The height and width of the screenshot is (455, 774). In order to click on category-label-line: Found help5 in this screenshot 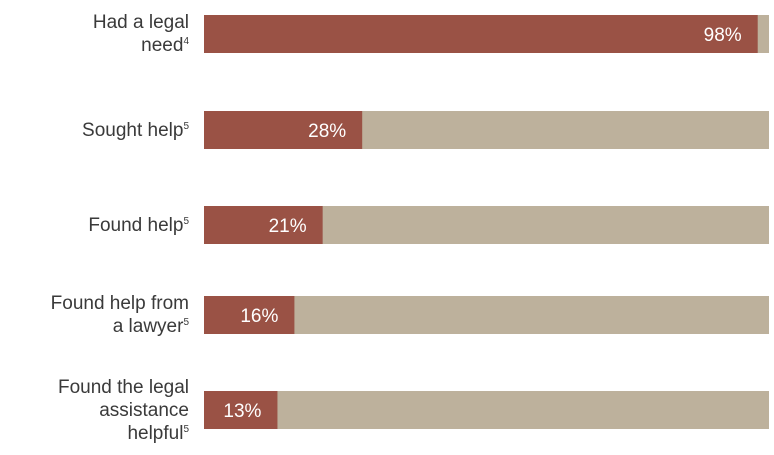, I will do `click(138, 225)`.